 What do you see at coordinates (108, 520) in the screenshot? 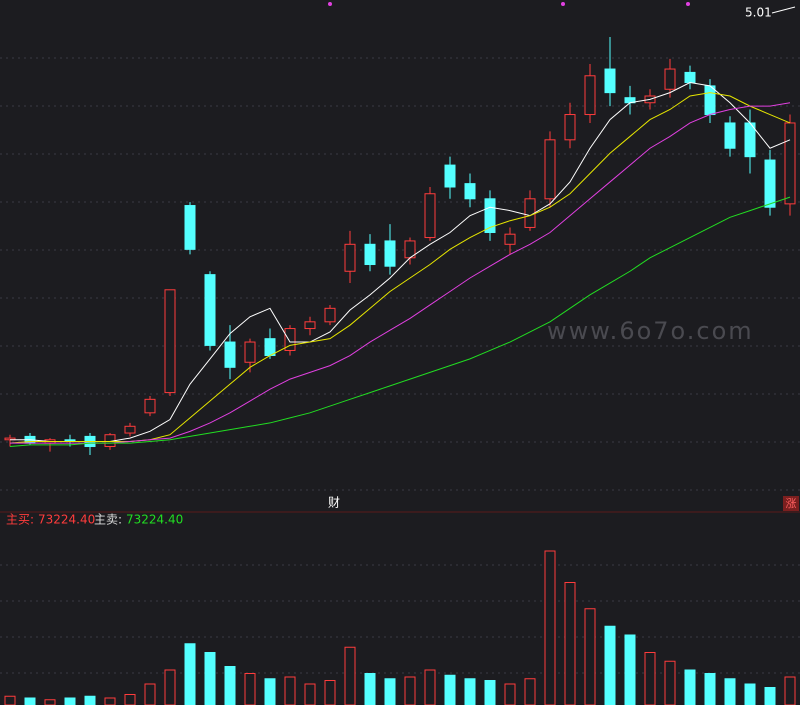
I see `sell-label: 主卖:` at bounding box center [108, 520].